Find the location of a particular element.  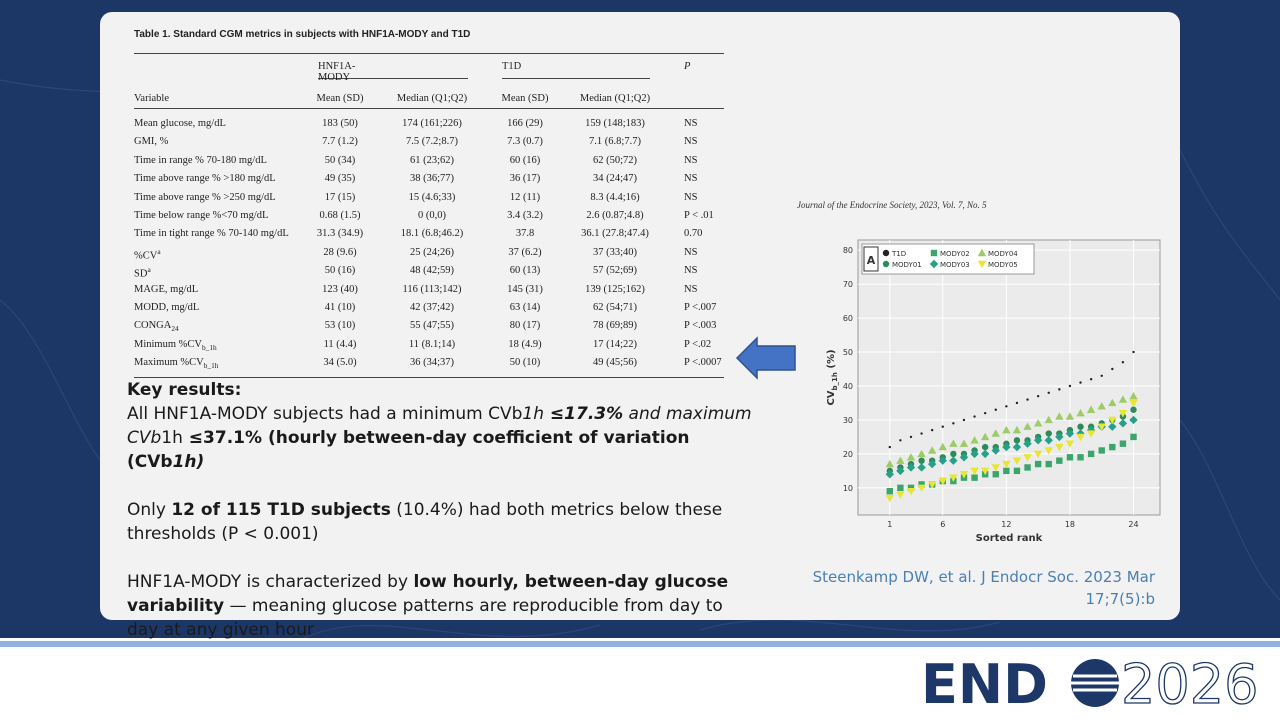

text-run: 1h) is located at coordinates (188, 462).